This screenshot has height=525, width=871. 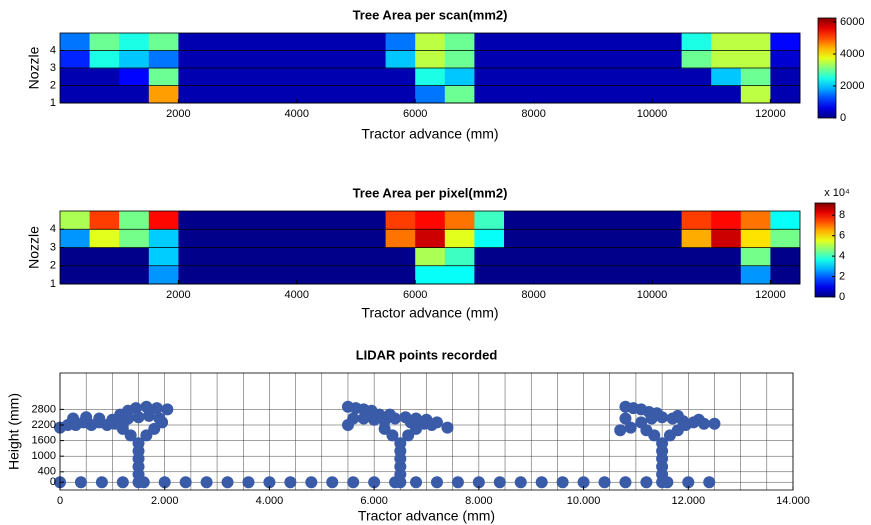 I want to click on x-tick-label: 6000, so click(x=415, y=114).